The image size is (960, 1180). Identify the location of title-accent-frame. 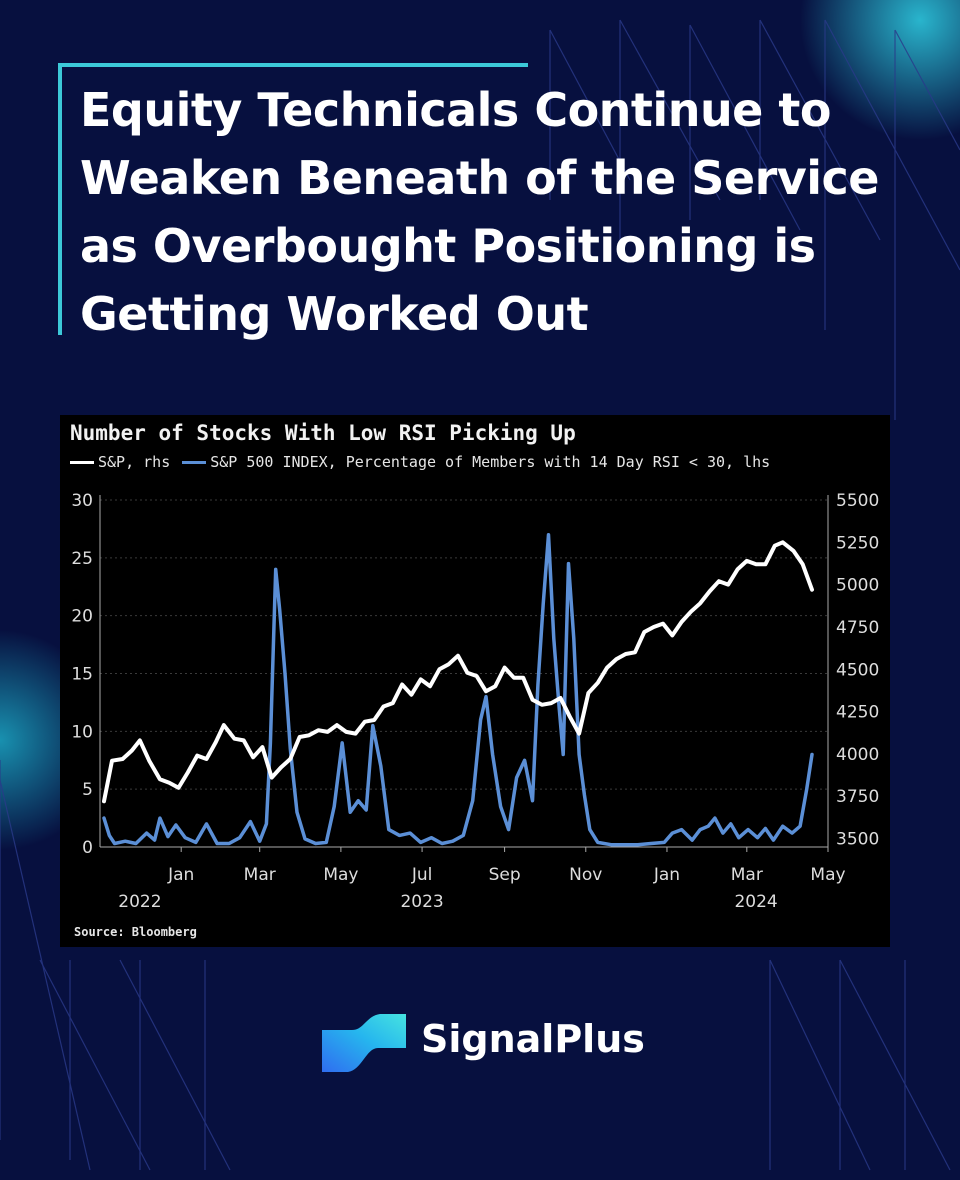
(293, 199).